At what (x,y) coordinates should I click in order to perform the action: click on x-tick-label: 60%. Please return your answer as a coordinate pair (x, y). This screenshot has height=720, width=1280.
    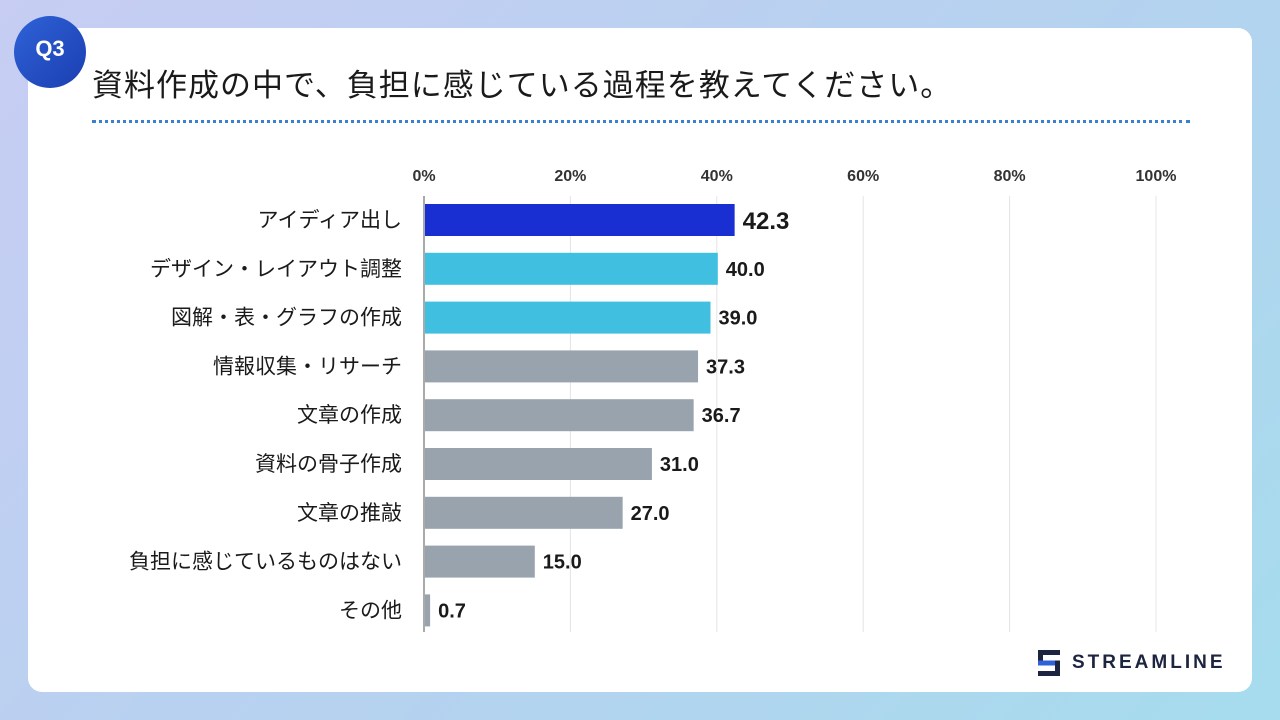
    Looking at the image, I should click on (863, 176).